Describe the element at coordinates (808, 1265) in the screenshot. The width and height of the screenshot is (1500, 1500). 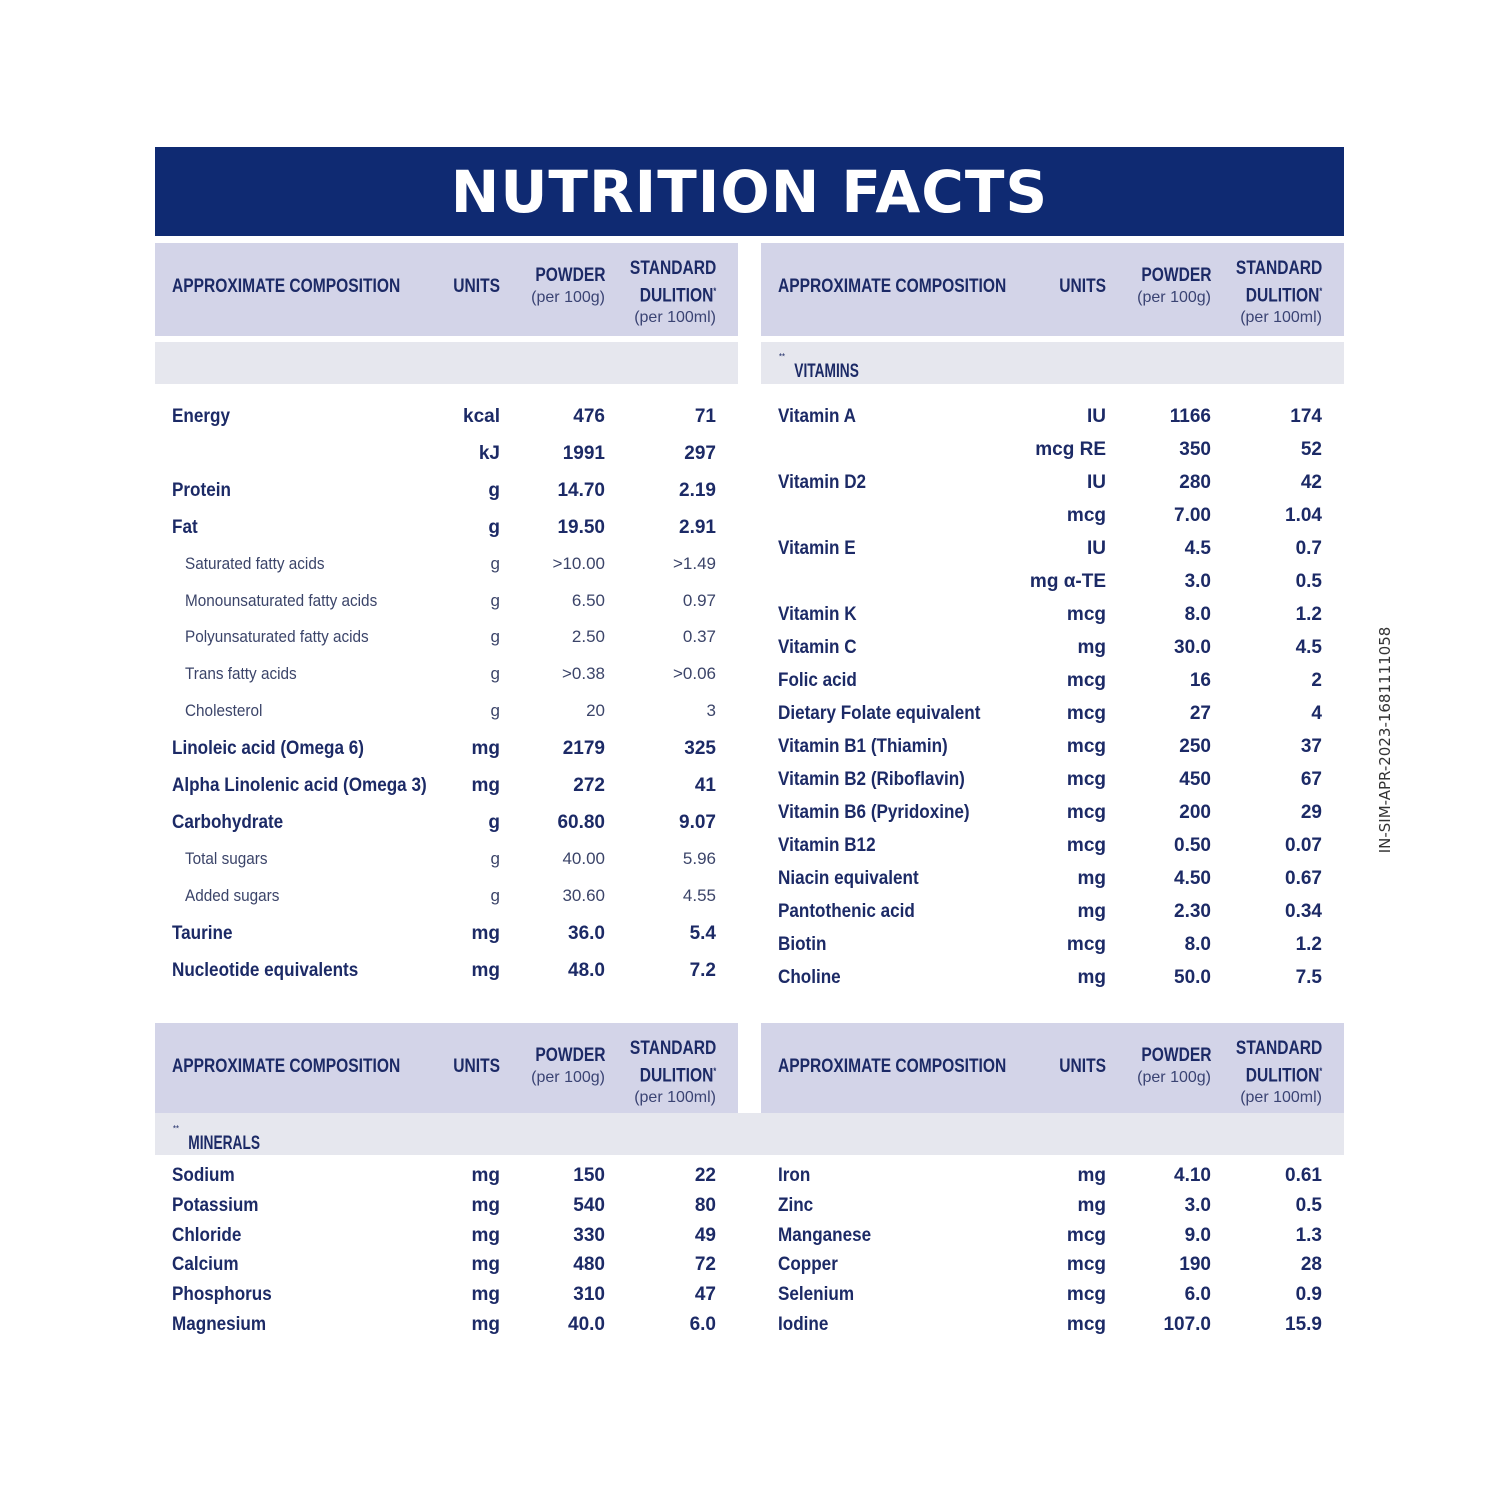
I see `row-name: Copper` at that location.